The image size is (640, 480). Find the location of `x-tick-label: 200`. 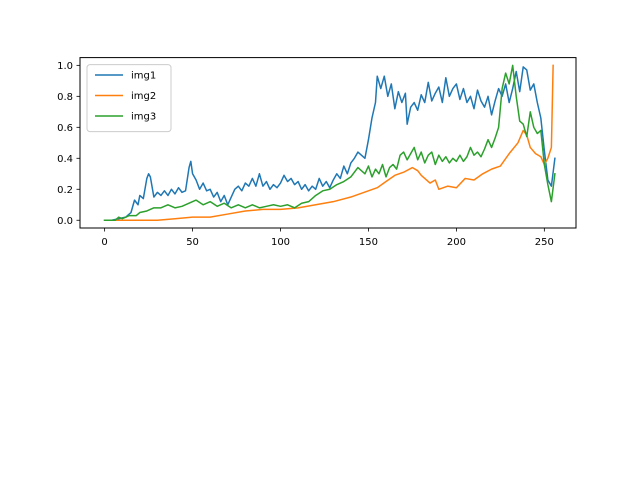

x-tick-label: 200 is located at coordinates (456, 242).